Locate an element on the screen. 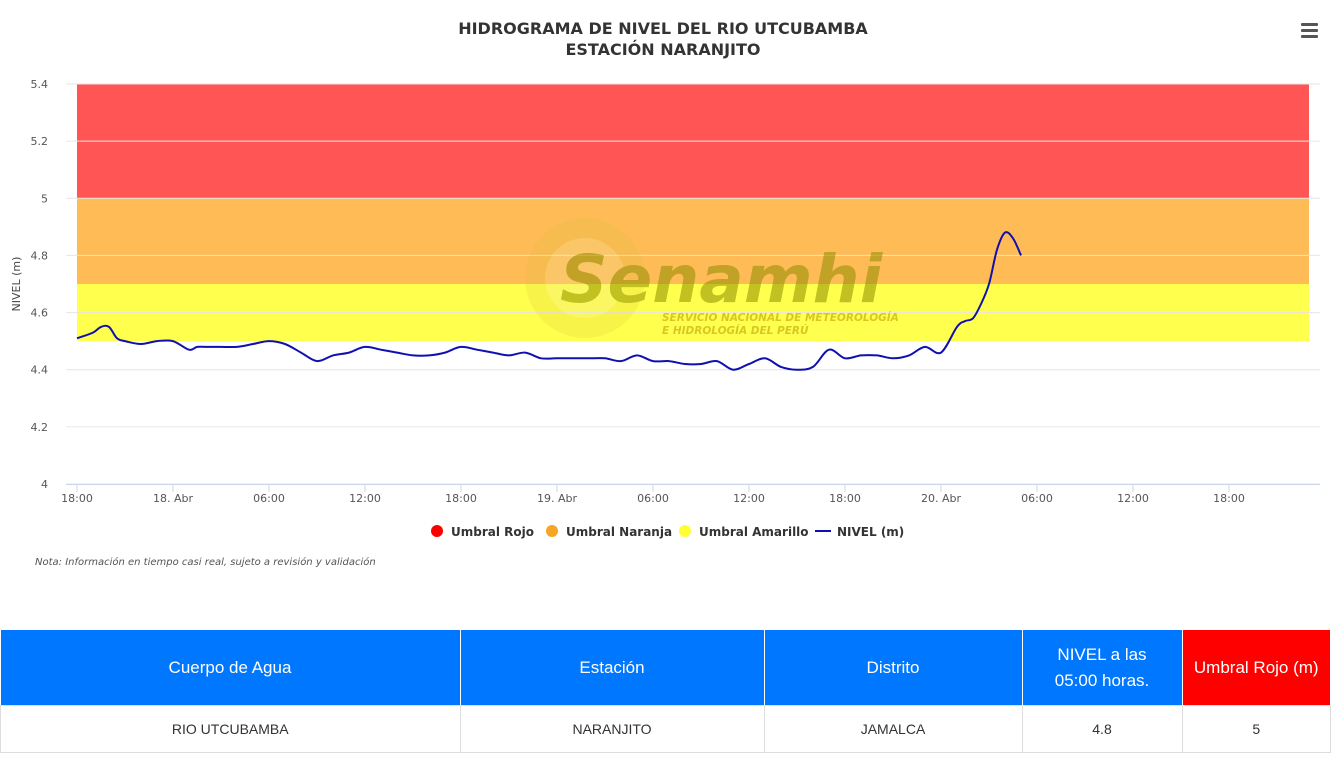  cell-umbral-rojo: 5 is located at coordinates (1256, 729).